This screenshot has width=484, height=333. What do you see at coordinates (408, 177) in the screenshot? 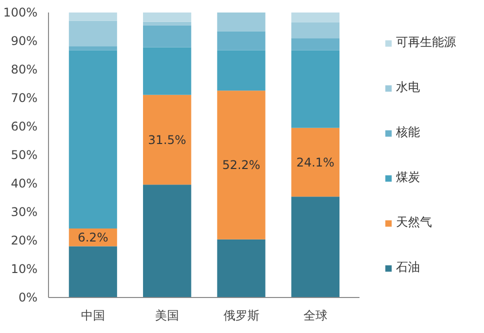
I see `legend-label: 煤炭` at bounding box center [408, 177].